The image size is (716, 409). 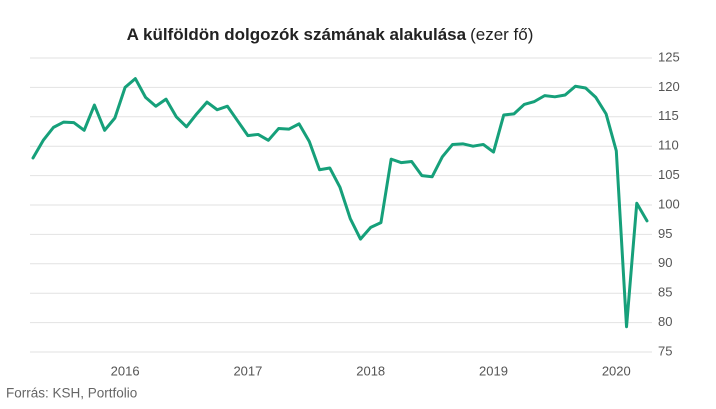 I want to click on y-tick-label: 95, so click(x=665, y=233).